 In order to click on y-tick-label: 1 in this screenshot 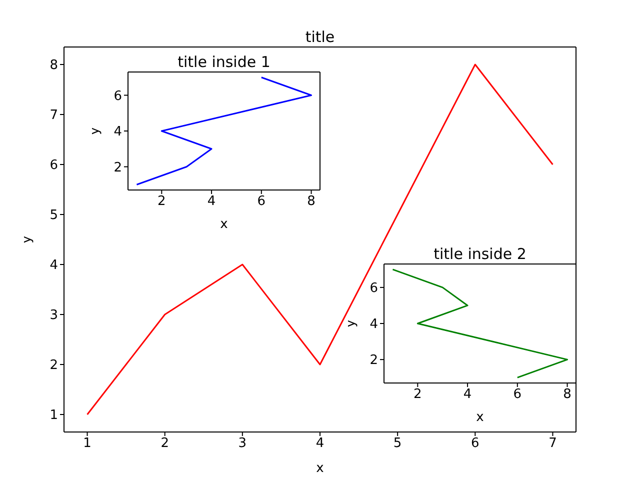, I will do `click(54, 416)`.